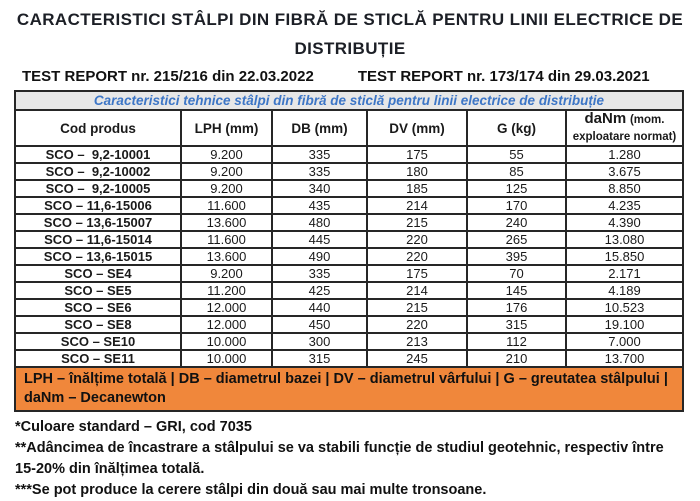 The width and height of the screenshot is (700, 501). I want to click on cell-code: SCO – 13,6-15007, so click(98, 222).